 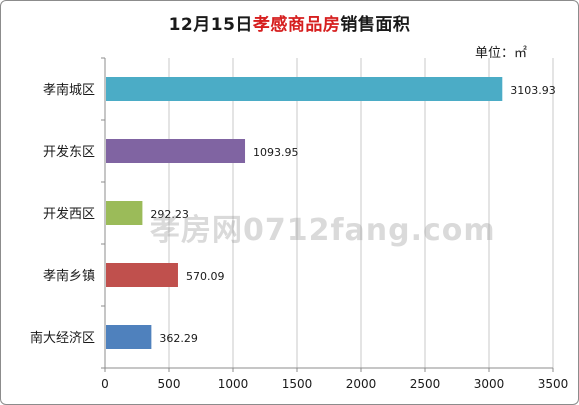 I want to click on category-label-0: 孝南城区, so click(x=69, y=90).